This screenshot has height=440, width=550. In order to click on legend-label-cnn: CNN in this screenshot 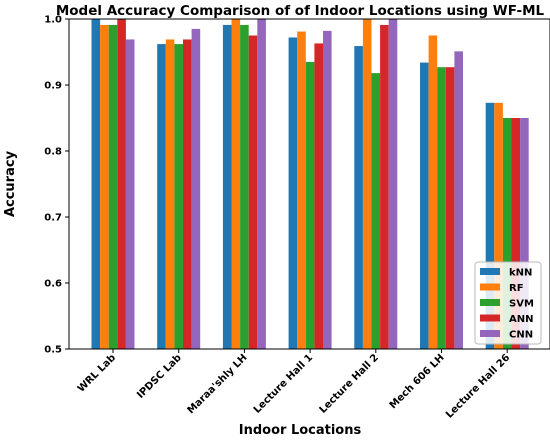, I will do `click(521, 335)`.